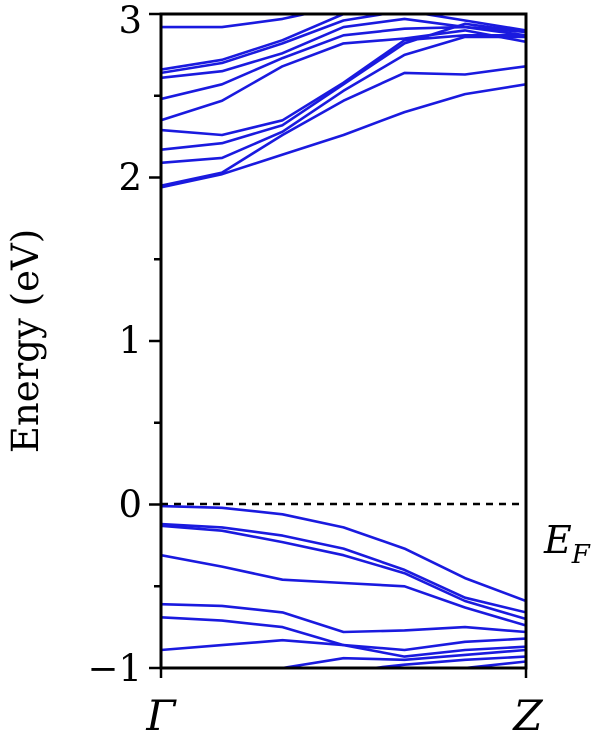 Image resolution: width=600 pixels, height=741 pixels. What do you see at coordinates (130, 340) in the screenshot?
I see `y-tick-label-1: 1` at bounding box center [130, 340].